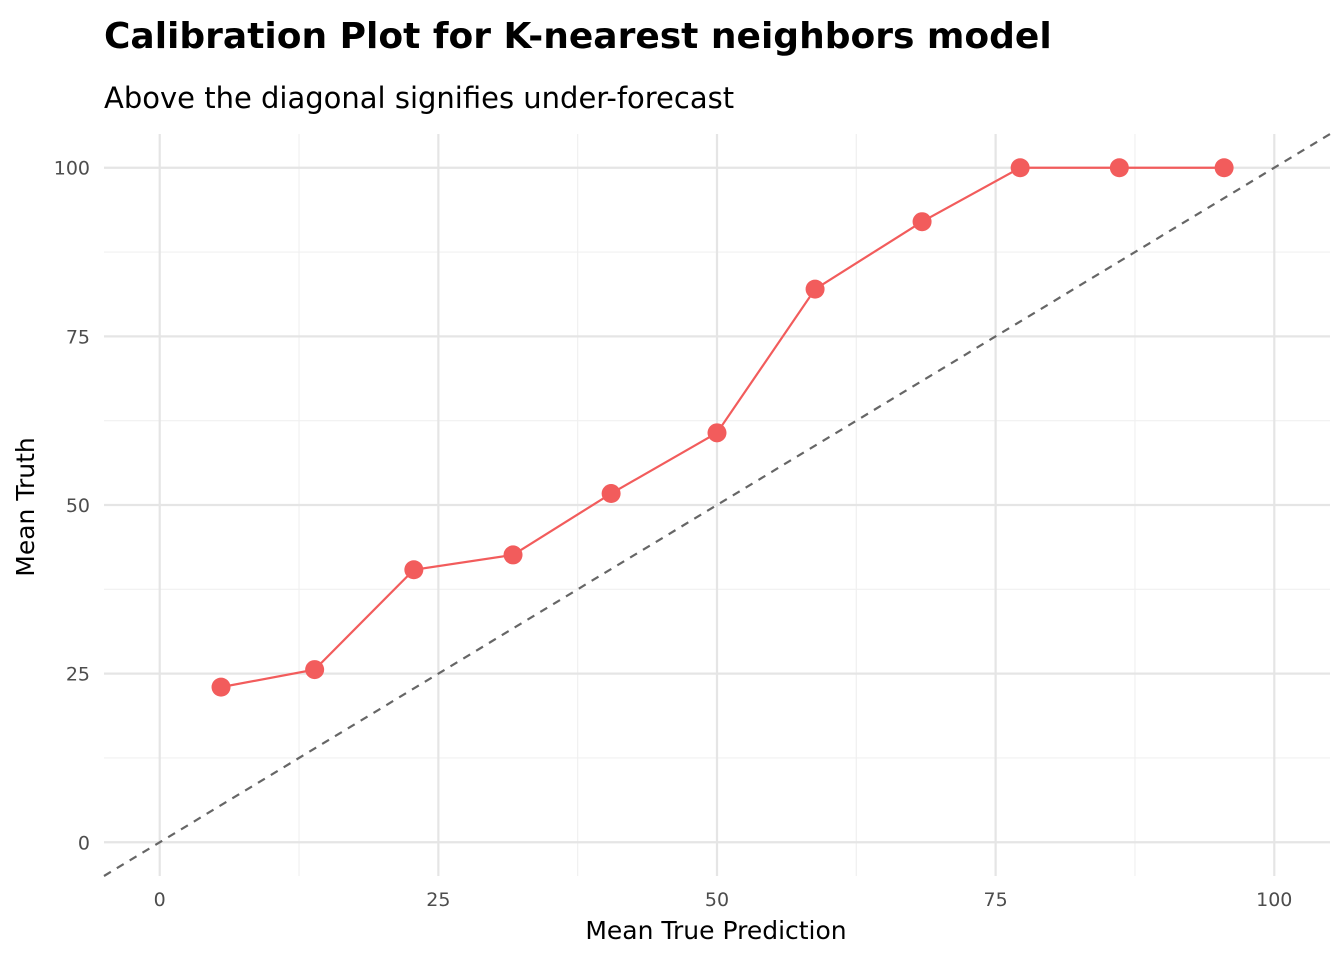 Image resolution: width=1344 pixels, height=960 pixels. I want to click on y-tick-label: 100, so click(72, 169).